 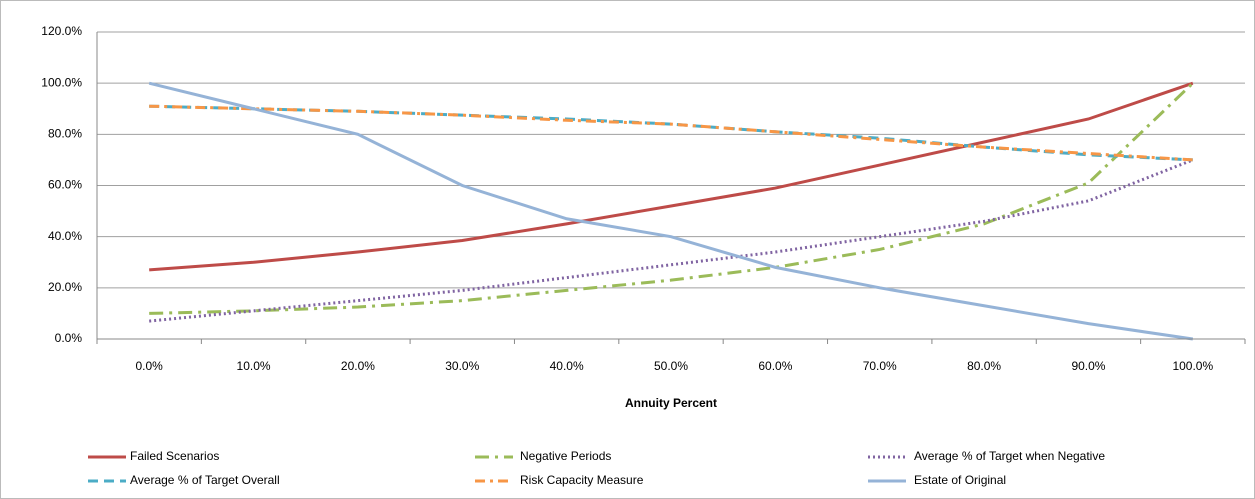 I want to click on x-tick-label: 30.0%, so click(x=462, y=366).